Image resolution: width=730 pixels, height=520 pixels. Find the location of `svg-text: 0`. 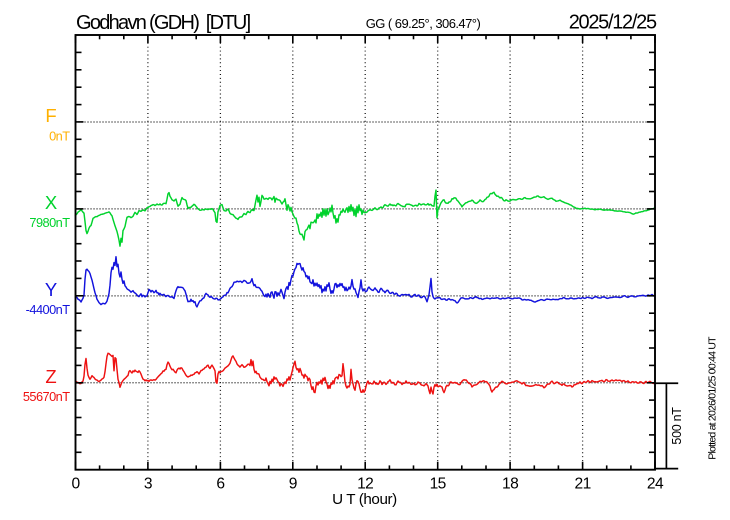

svg-text: 0 is located at coordinates (75, 484).